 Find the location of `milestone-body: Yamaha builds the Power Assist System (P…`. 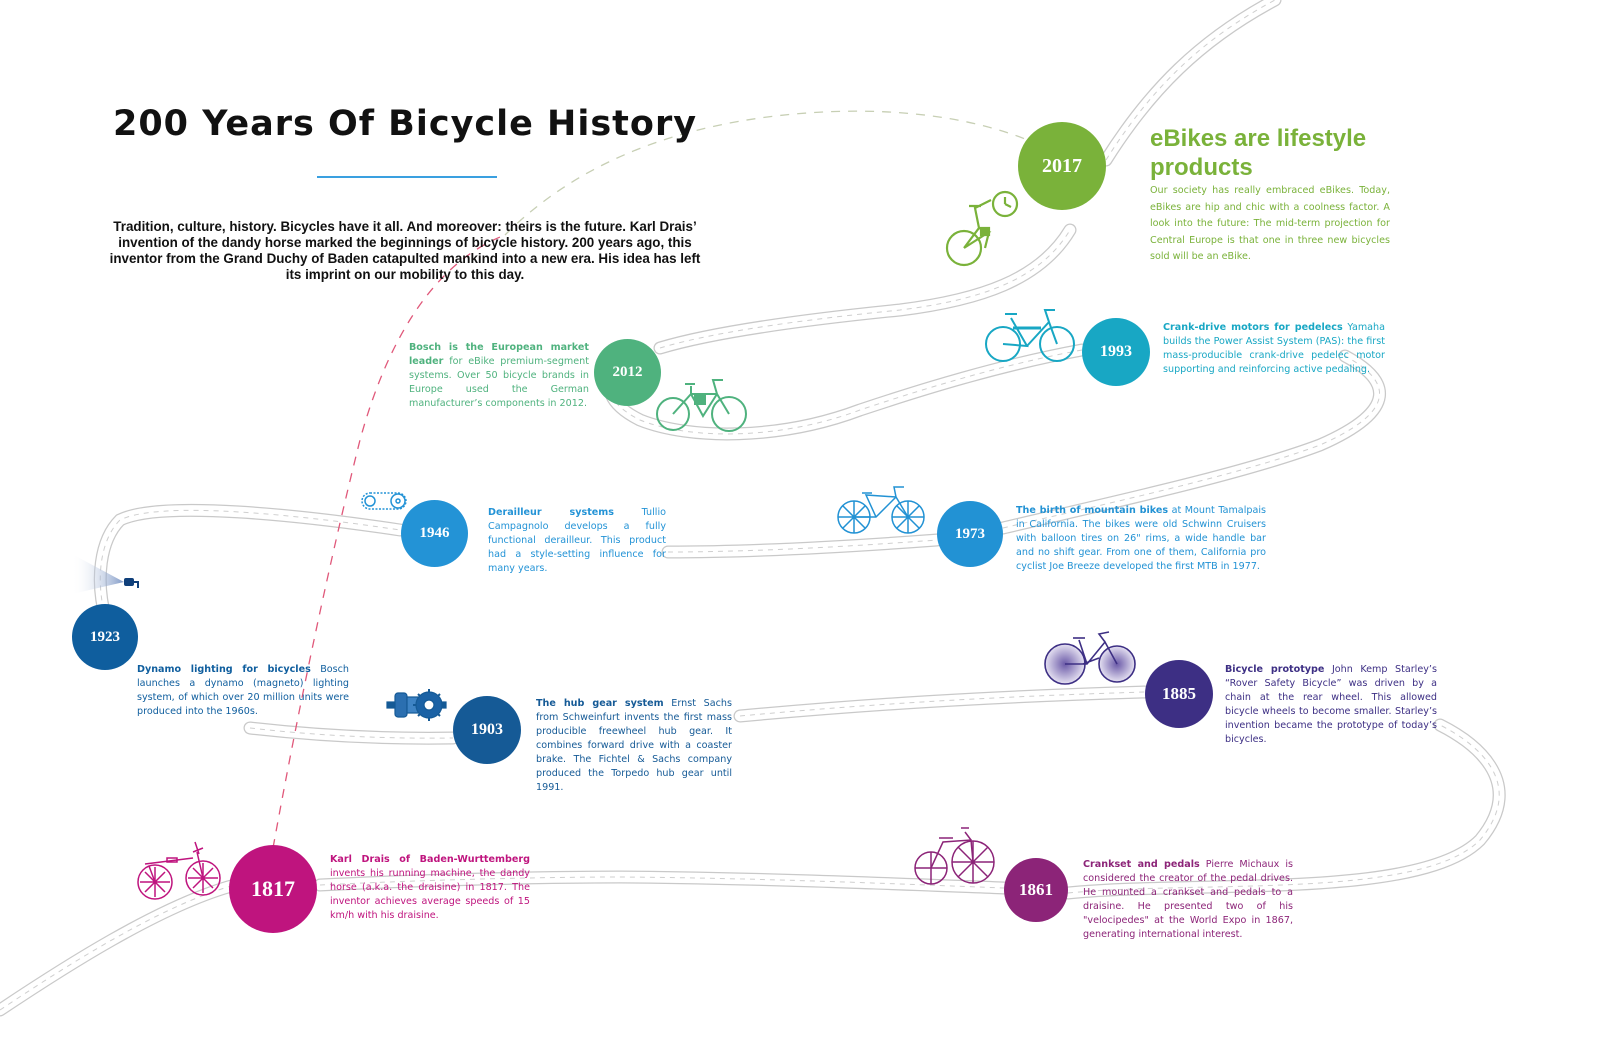

milestone-body: Yamaha builds the Power Assist System (P… is located at coordinates (1274, 348).